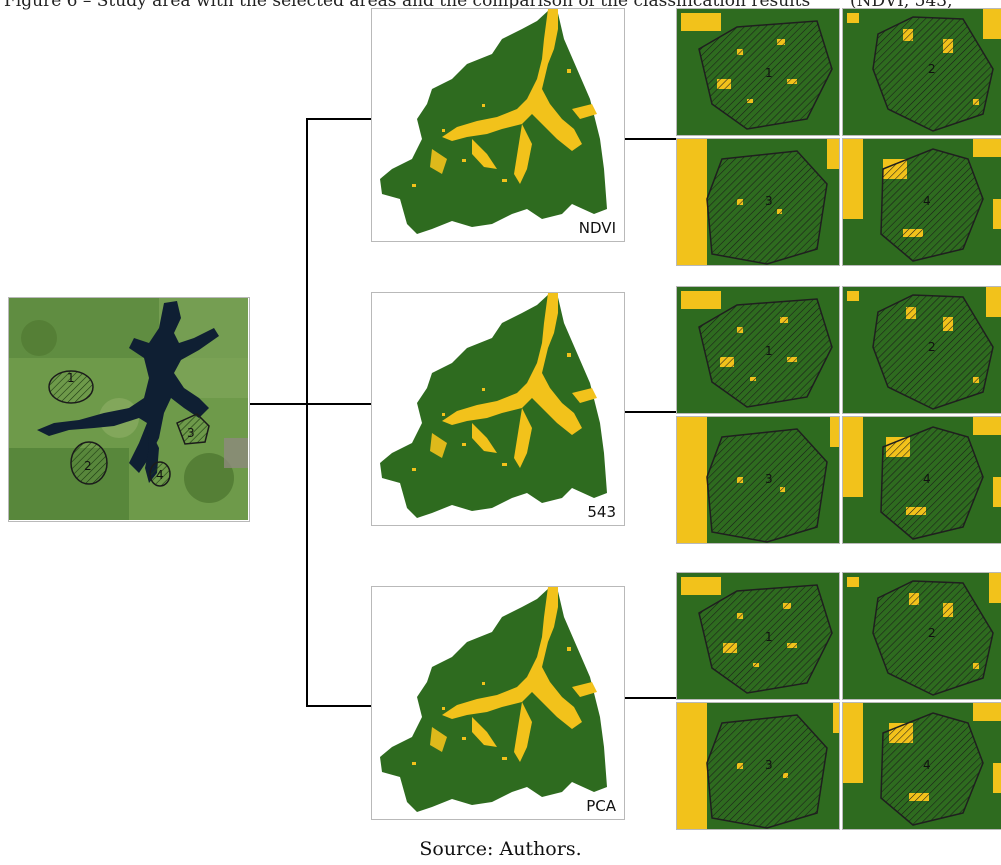 The height and width of the screenshot is (865, 1001). What do you see at coordinates (71, 387) in the screenshot?
I see `zone-1-polygon: 1` at bounding box center [71, 387].